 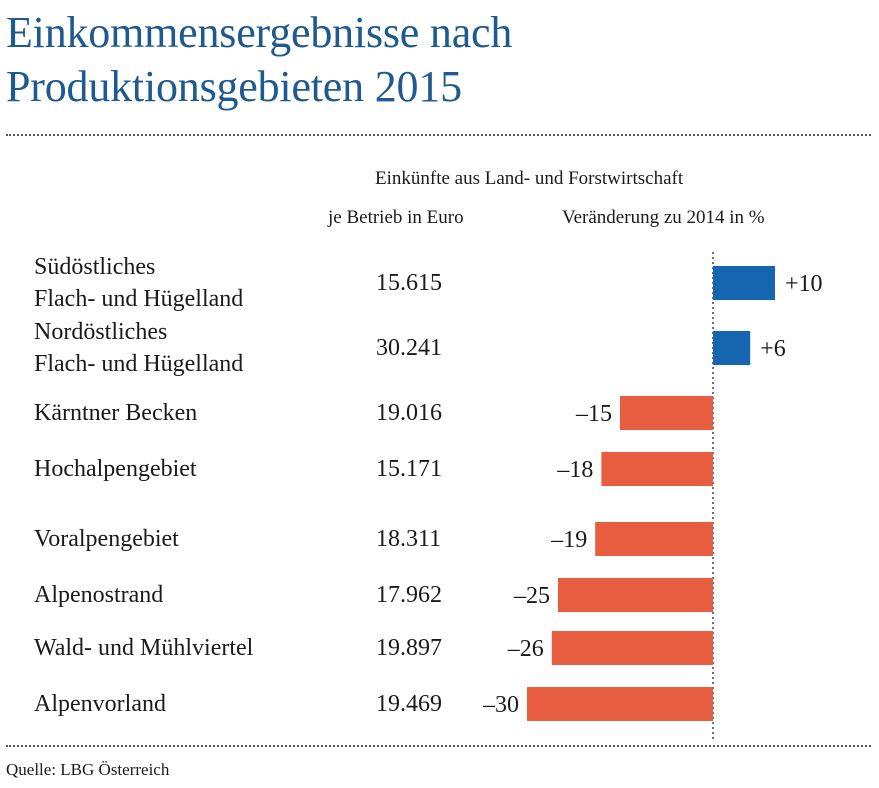 I want to click on row-label: Kärntner Becken, so click(x=115, y=413).